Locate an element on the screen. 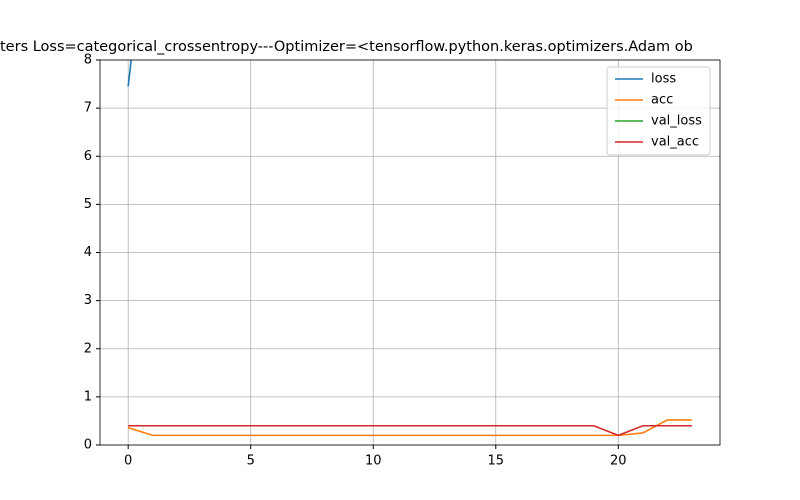 The width and height of the screenshot is (800, 500). legend-label: loss is located at coordinates (663, 79).